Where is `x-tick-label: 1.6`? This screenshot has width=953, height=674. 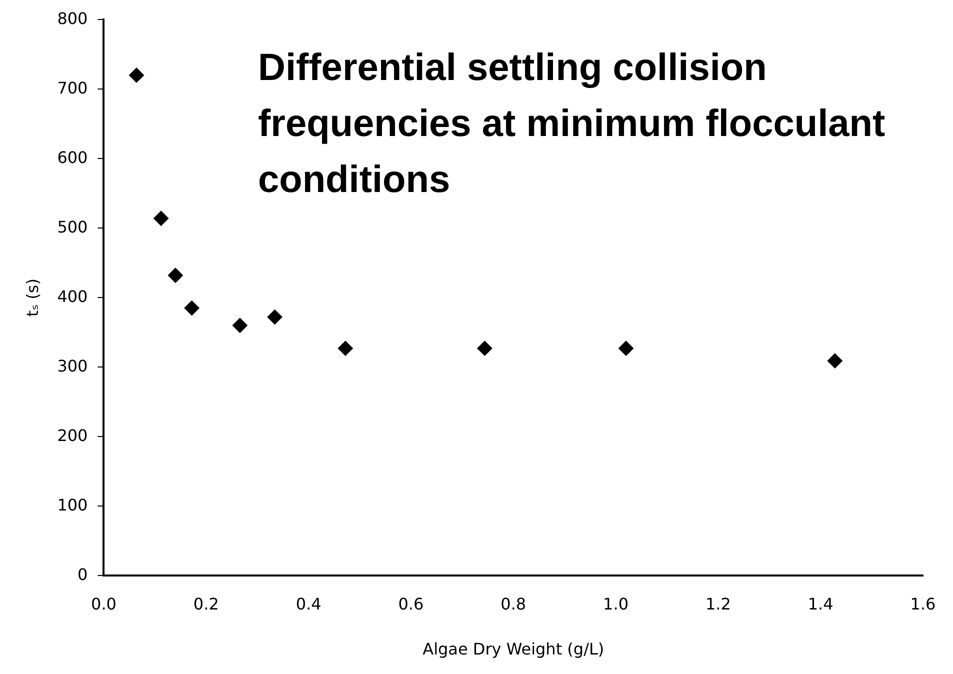
x-tick-label: 1.6 is located at coordinates (923, 604).